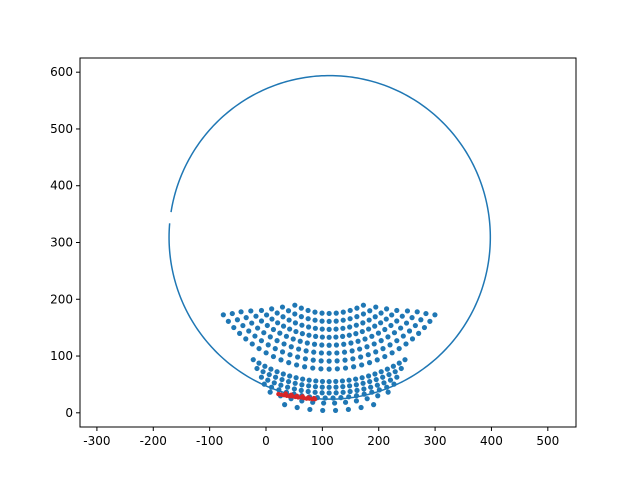  What do you see at coordinates (285, 393) in the screenshot?
I see `highlight-point` at bounding box center [285, 393].